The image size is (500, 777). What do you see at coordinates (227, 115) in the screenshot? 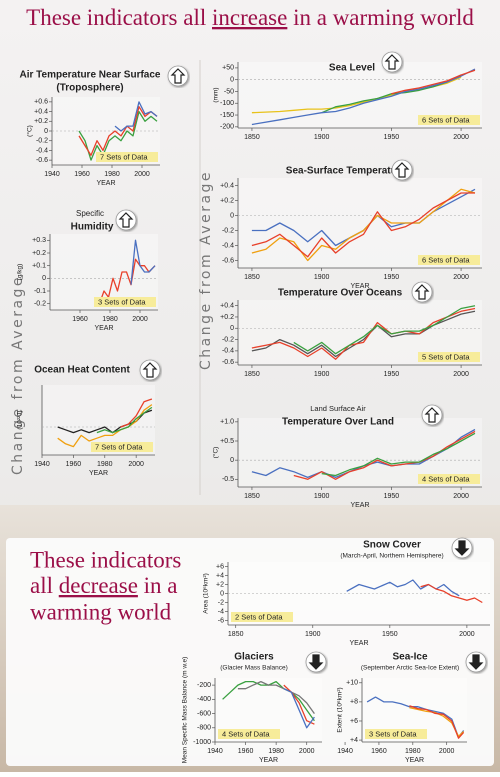
I see `y-tick-label: -150` at bounding box center [227, 115].